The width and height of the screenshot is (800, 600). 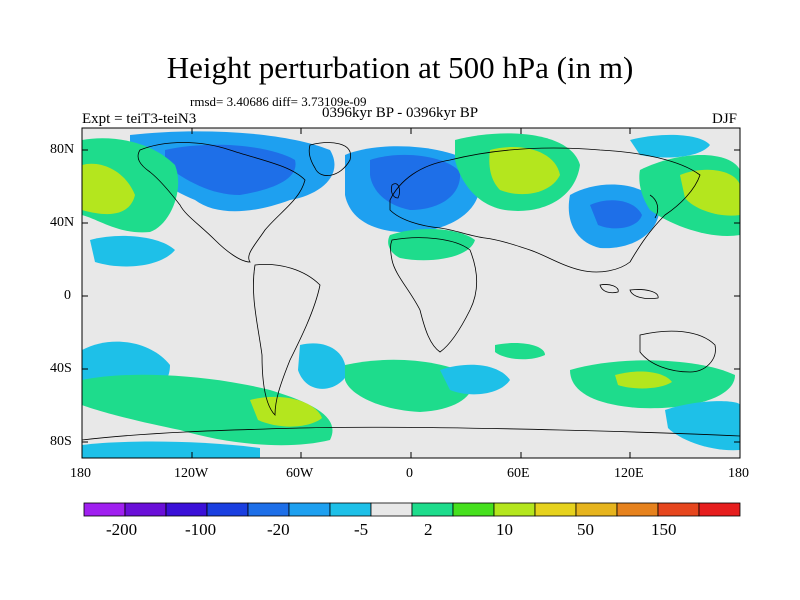 I want to click on field-ant-cyan, so click(x=171, y=449).